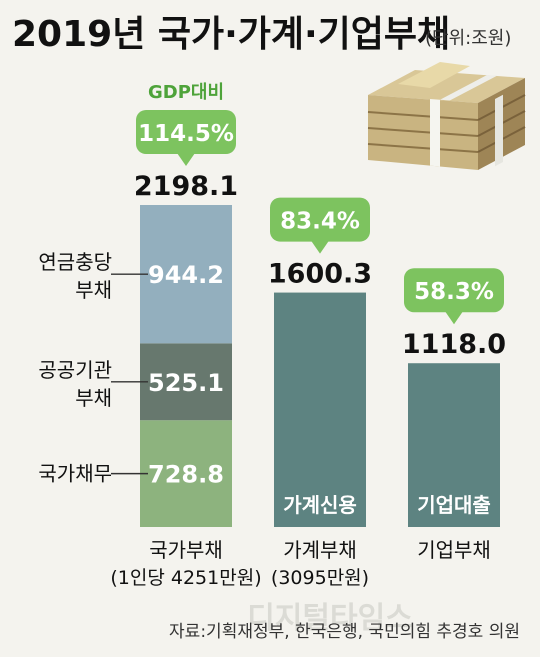 This screenshot has width=540, height=657. I want to click on category-label: 기업부채, so click(454, 550).